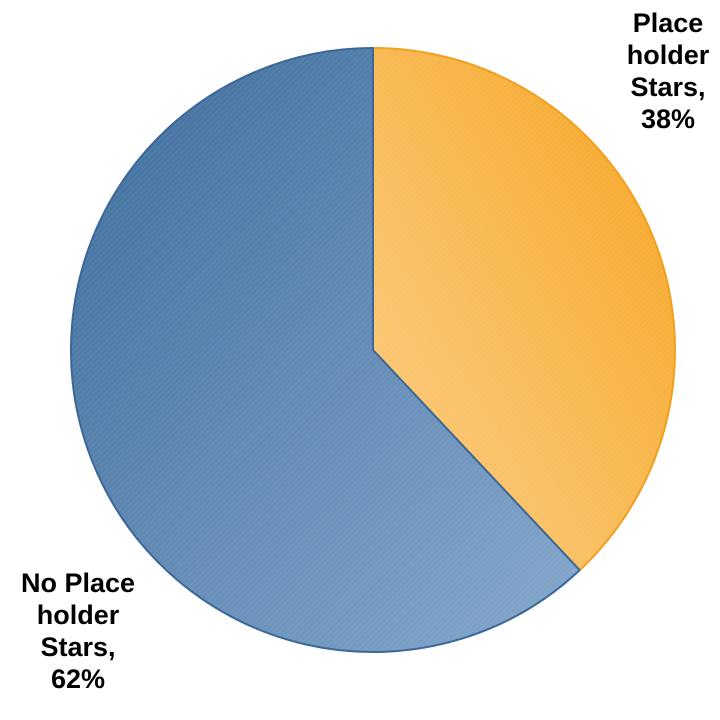 The width and height of the screenshot is (720, 720). What do you see at coordinates (668, 119) in the screenshot?
I see `slice-label-line: 38%` at bounding box center [668, 119].